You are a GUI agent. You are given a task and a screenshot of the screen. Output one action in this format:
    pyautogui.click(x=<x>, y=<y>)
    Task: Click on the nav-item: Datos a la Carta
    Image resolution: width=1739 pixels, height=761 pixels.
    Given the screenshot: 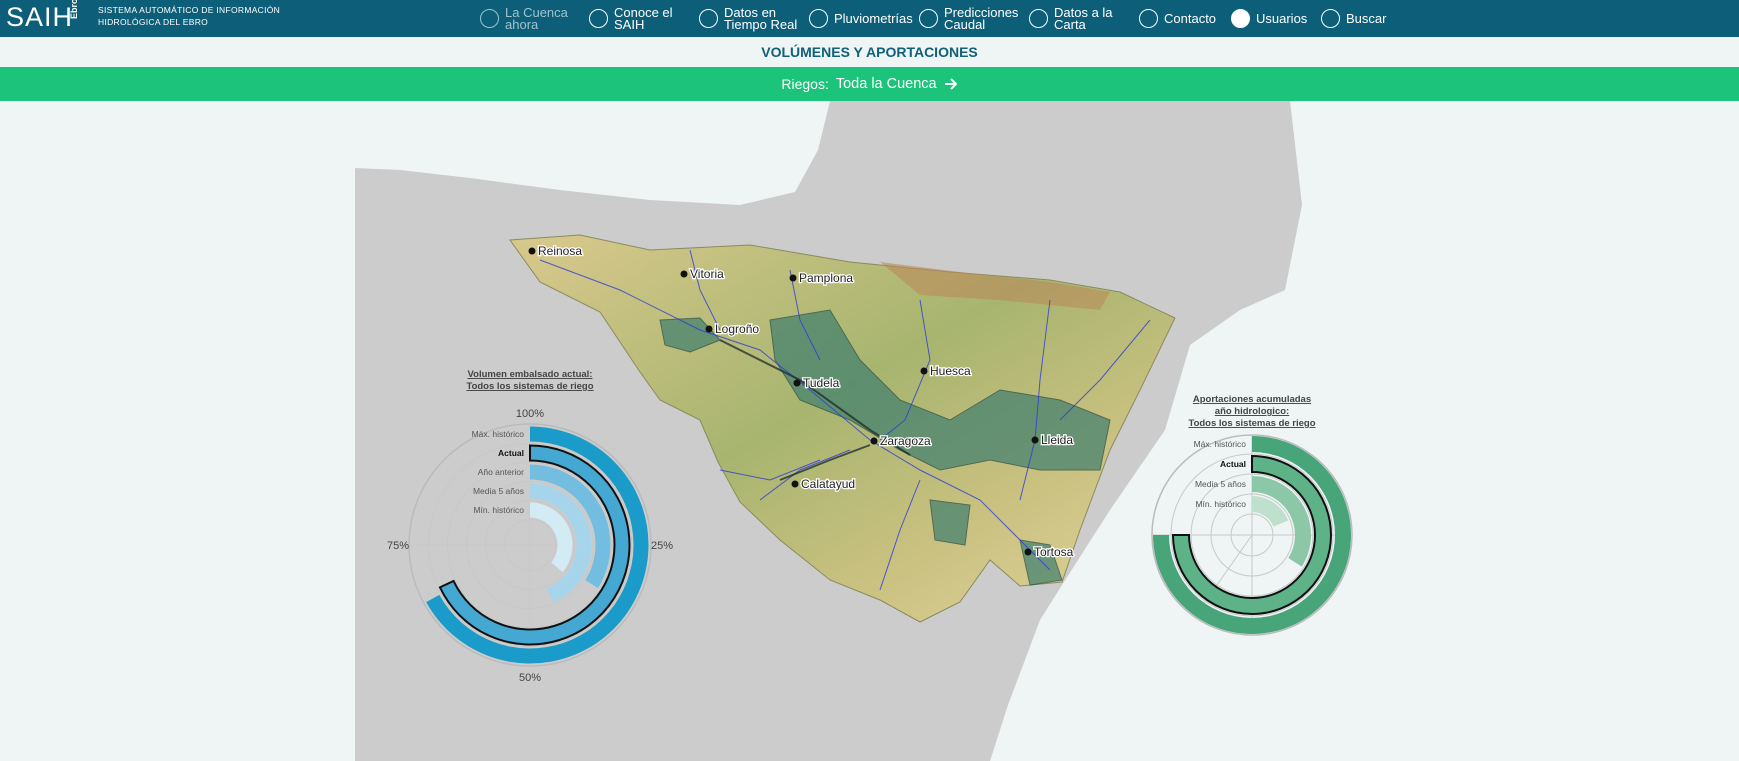 What is the action you would take?
    pyautogui.click(x=1071, y=18)
    